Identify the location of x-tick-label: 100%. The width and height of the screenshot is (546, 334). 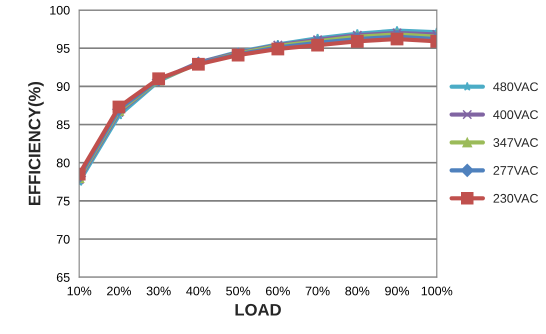
(437, 291).